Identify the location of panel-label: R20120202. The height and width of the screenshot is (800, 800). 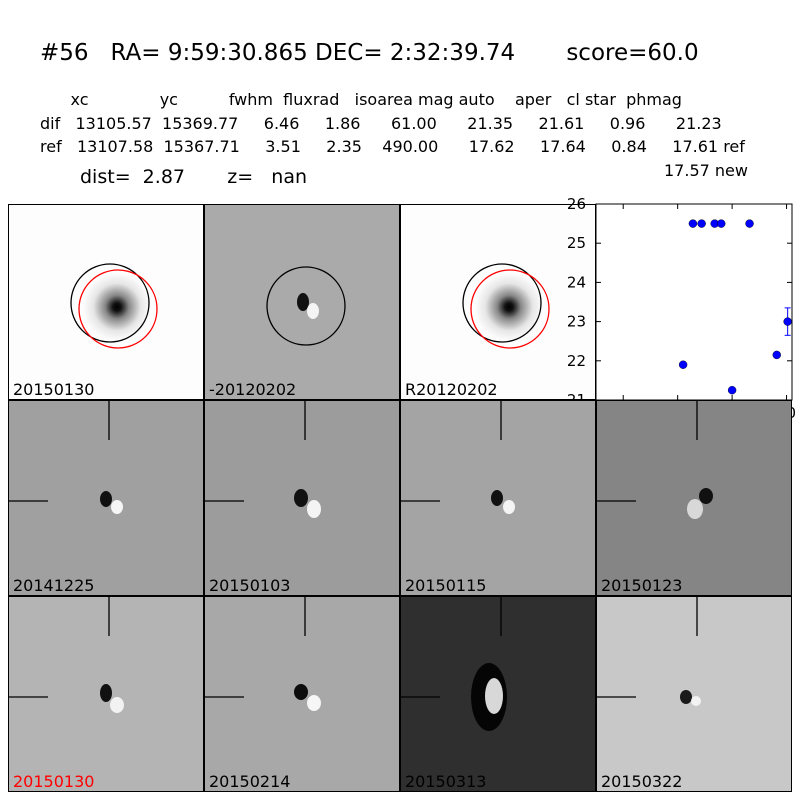
(451, 389).